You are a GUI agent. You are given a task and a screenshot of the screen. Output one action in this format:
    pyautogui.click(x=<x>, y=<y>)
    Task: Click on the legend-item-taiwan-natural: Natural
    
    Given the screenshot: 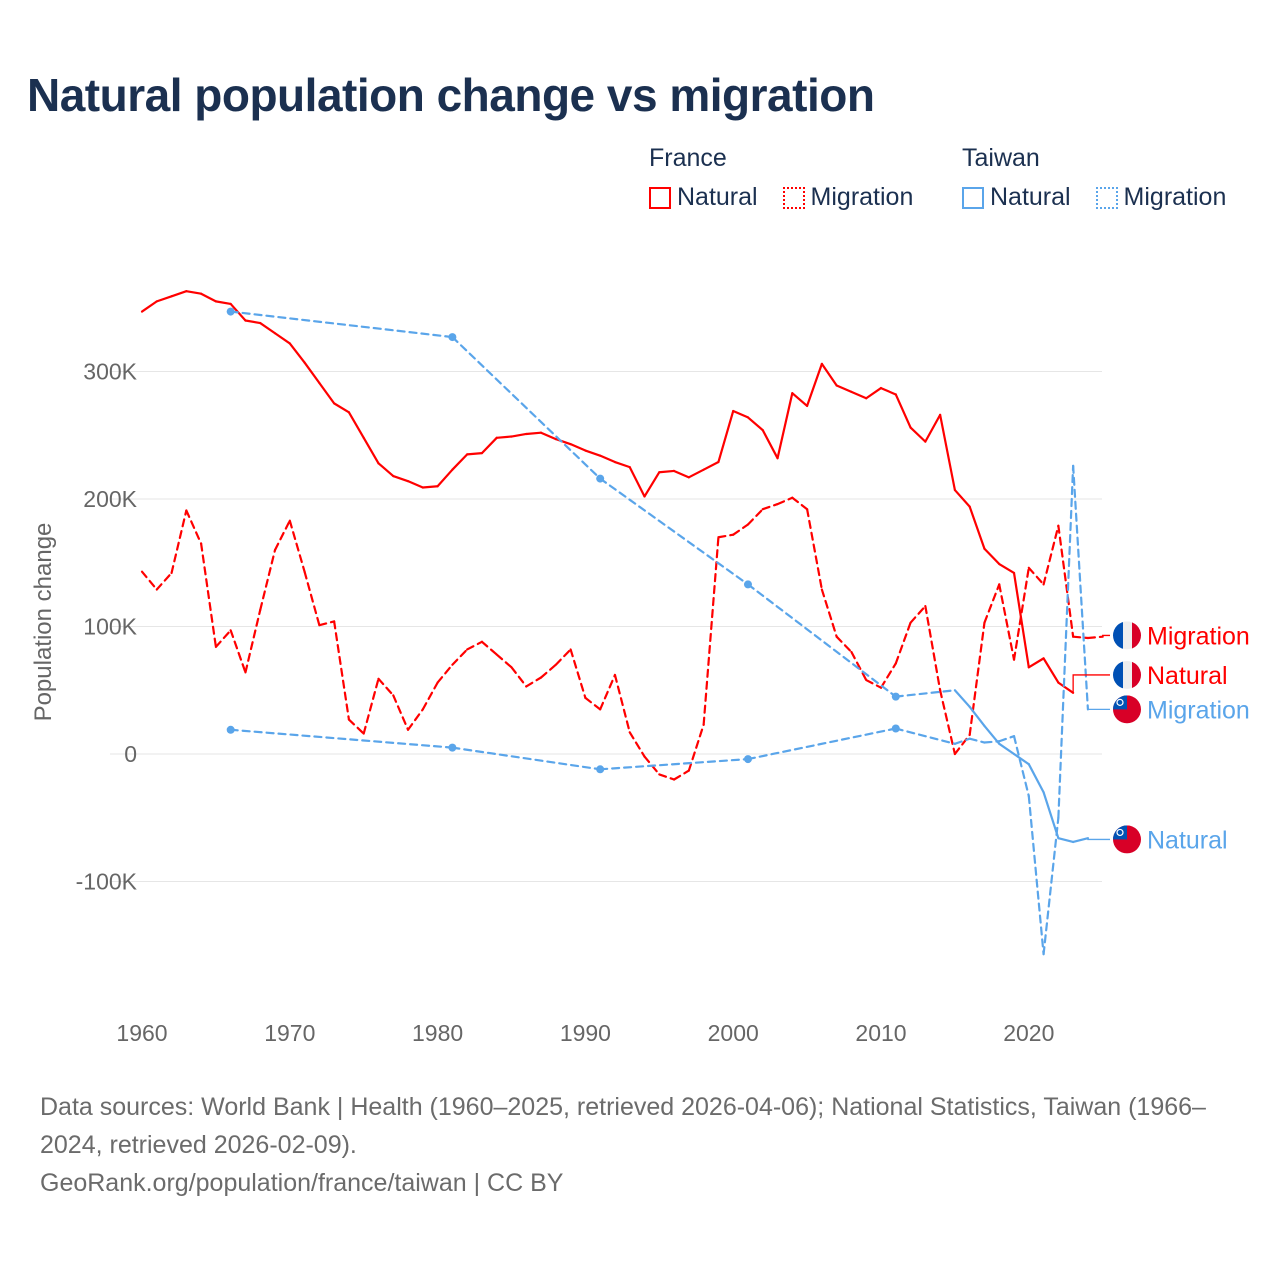 What is the action you would take?
    pyautogui.click(x=1016, y=197)
    